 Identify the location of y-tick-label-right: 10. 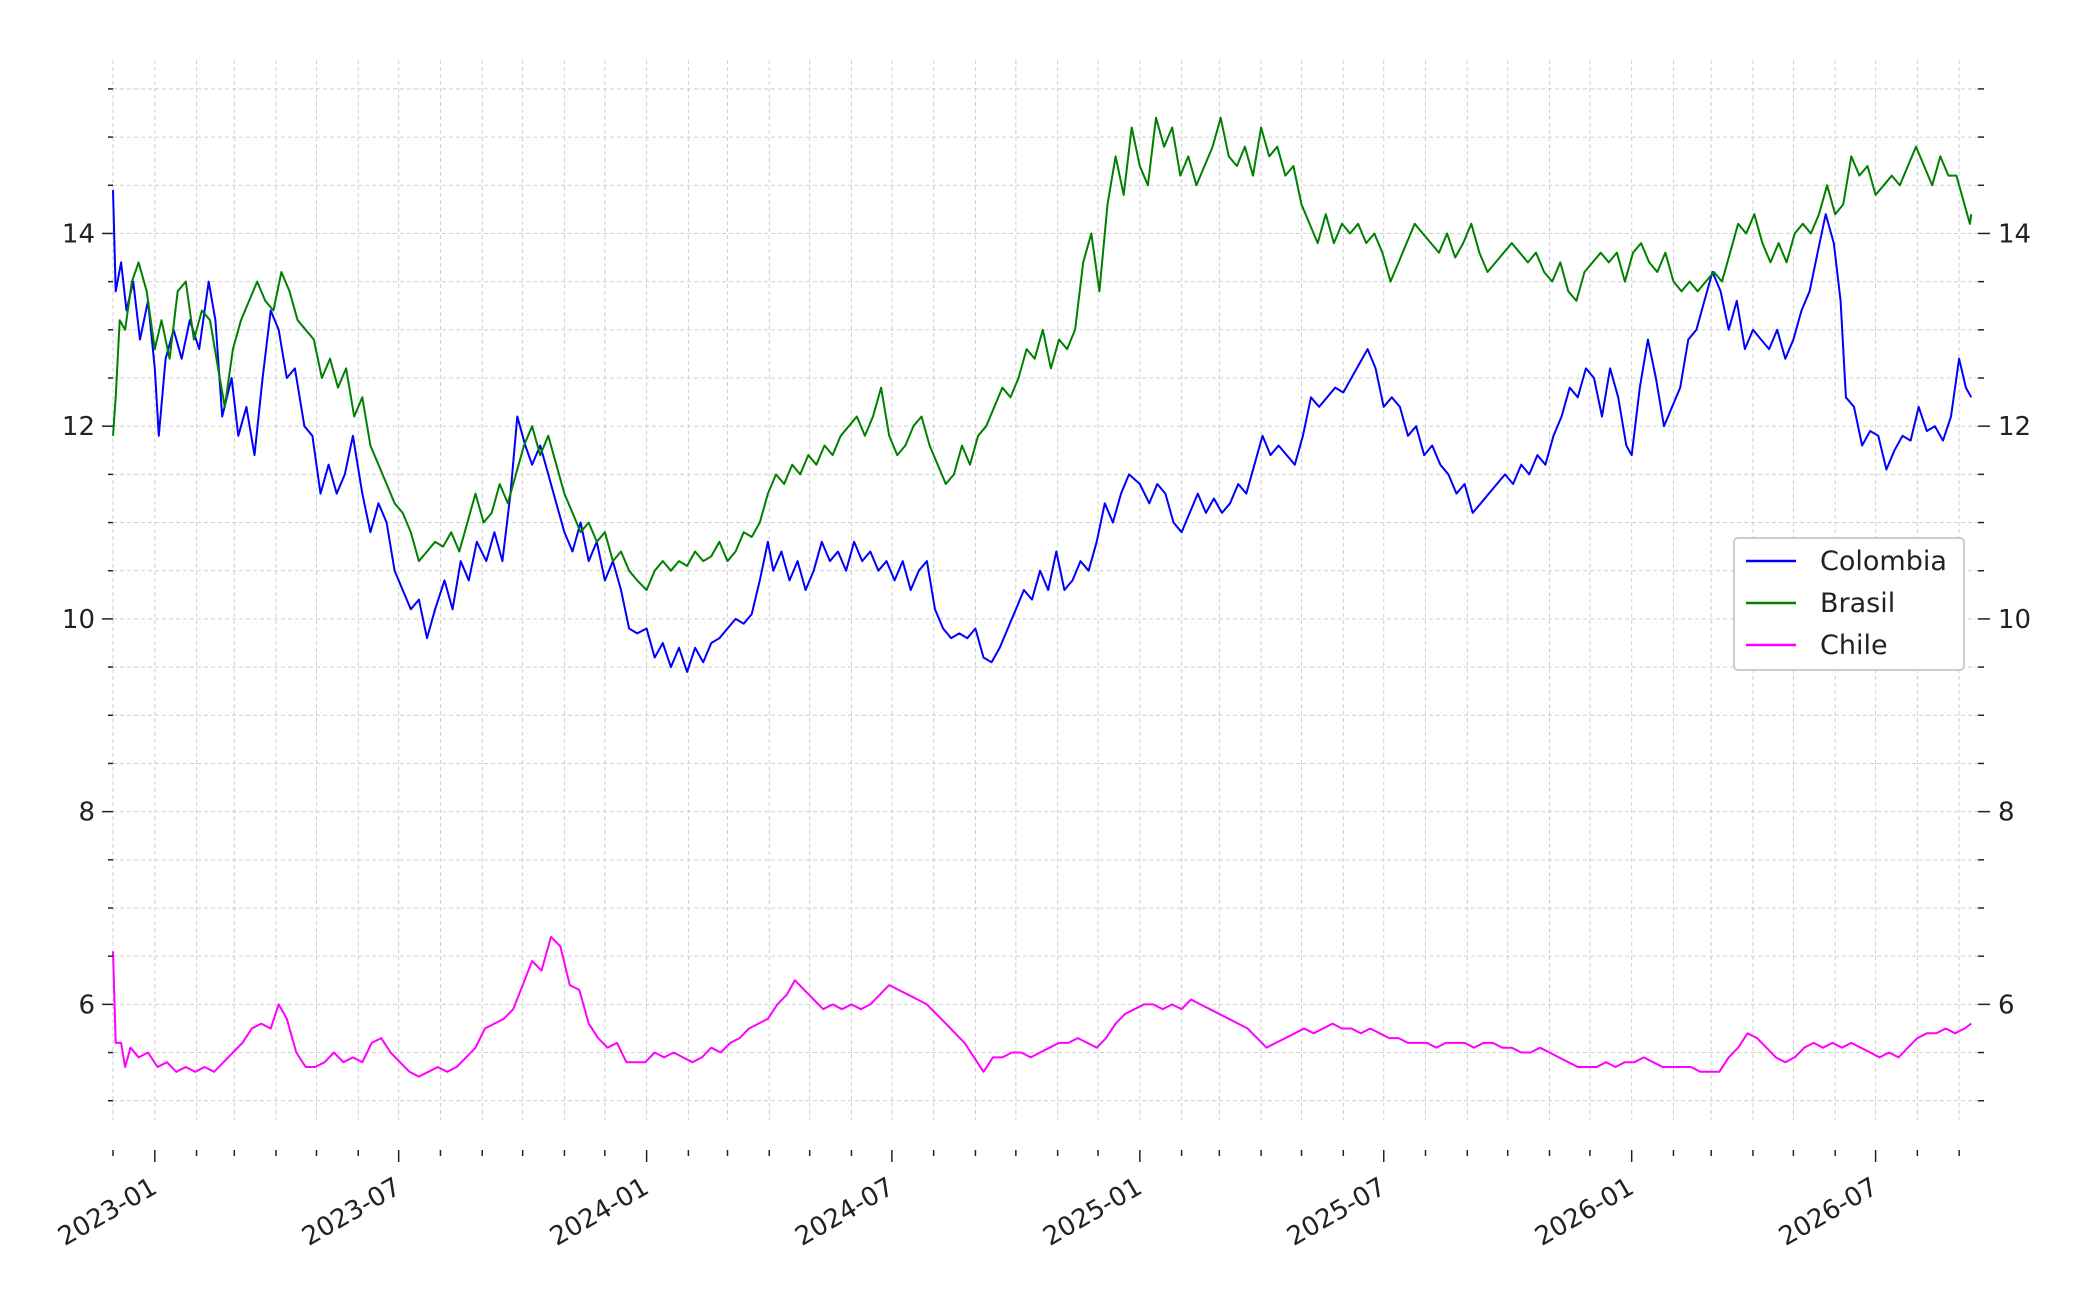
(2014, 620).